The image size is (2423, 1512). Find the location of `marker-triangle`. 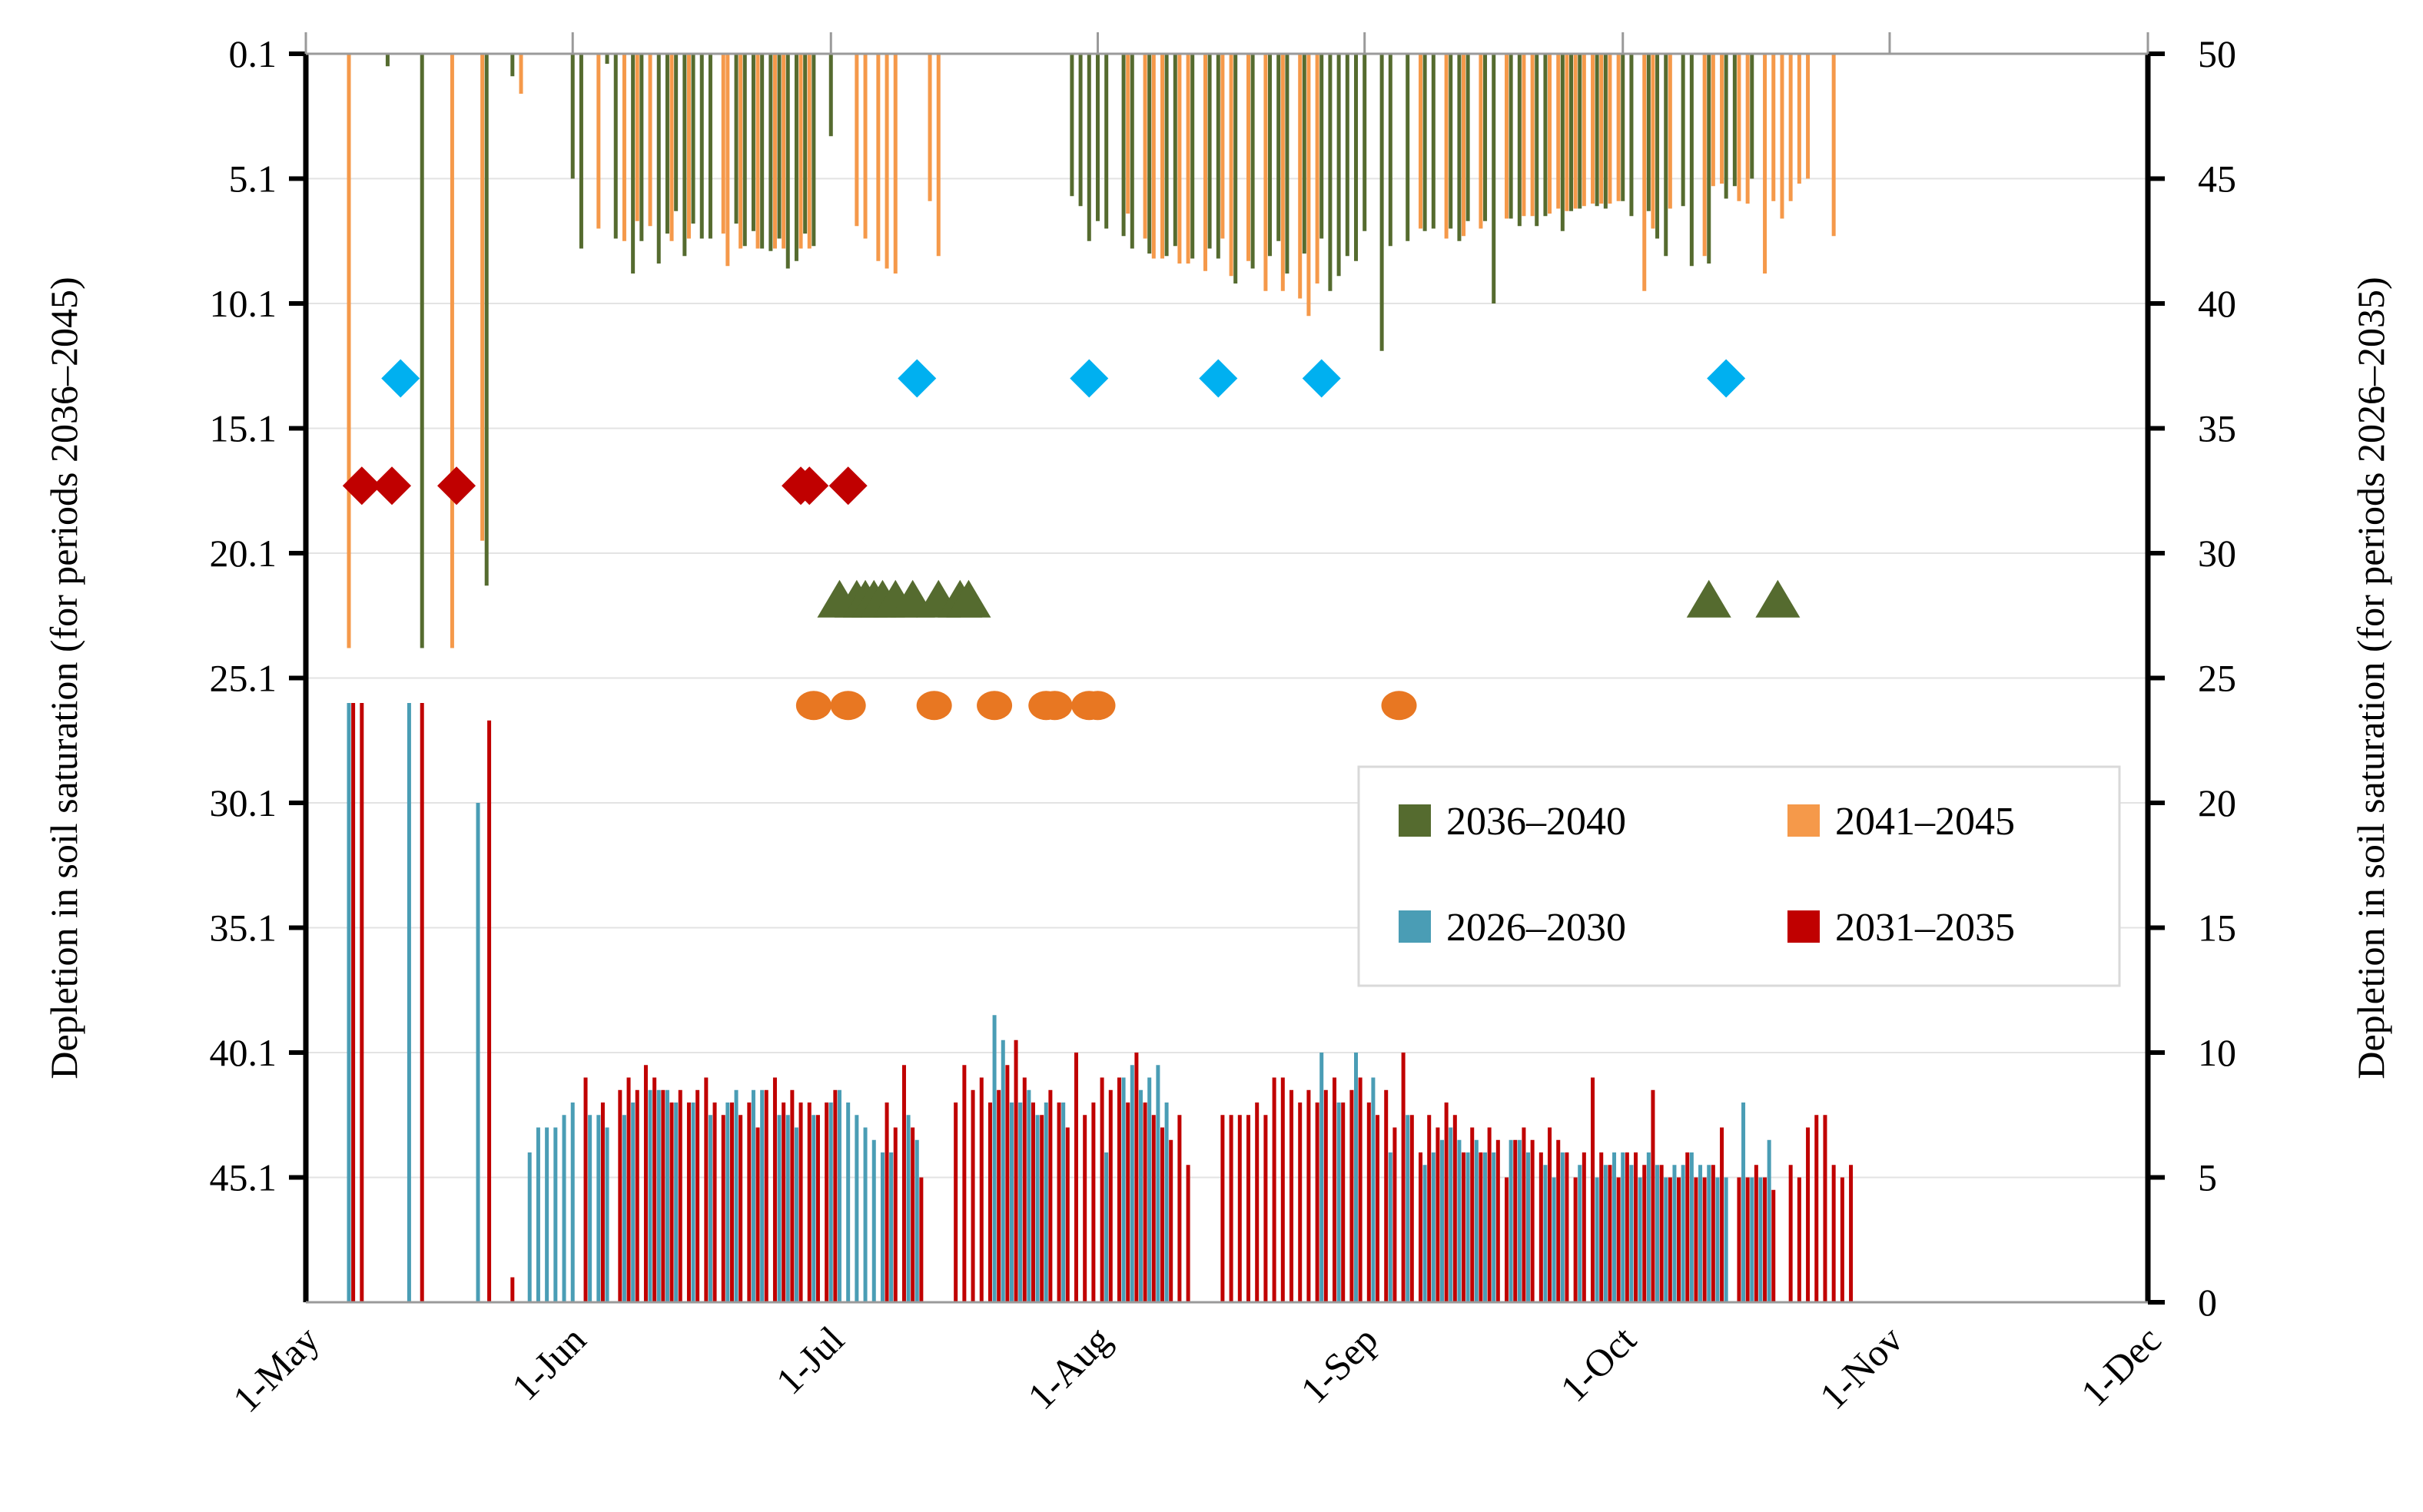

marker-triangle is located at coordinates (969, 598).